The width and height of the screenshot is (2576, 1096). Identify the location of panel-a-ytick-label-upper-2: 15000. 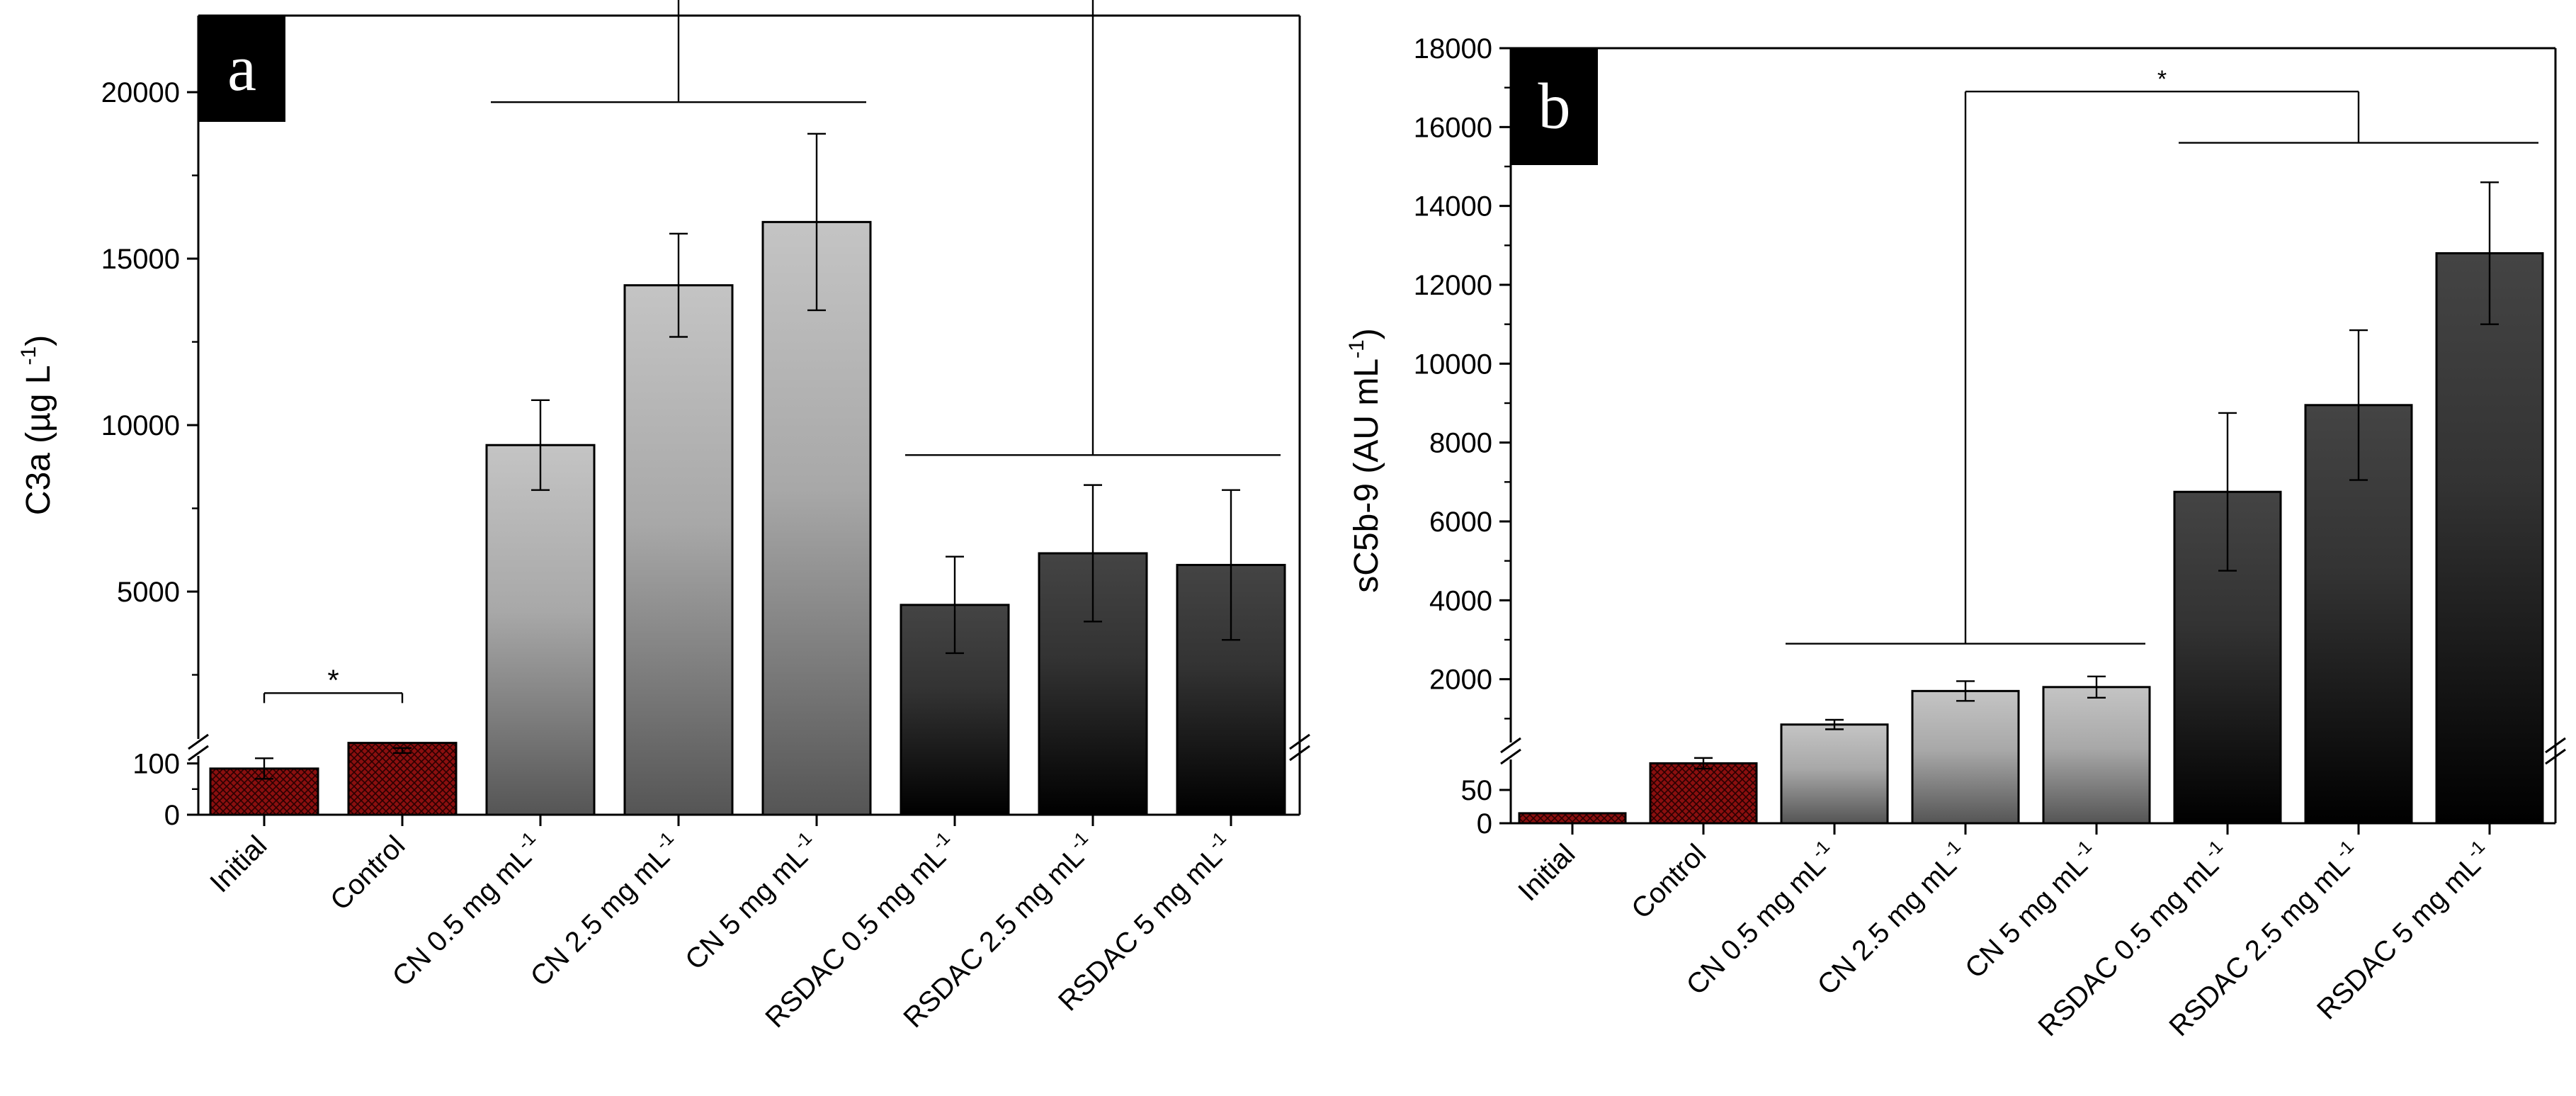
(140, 259).